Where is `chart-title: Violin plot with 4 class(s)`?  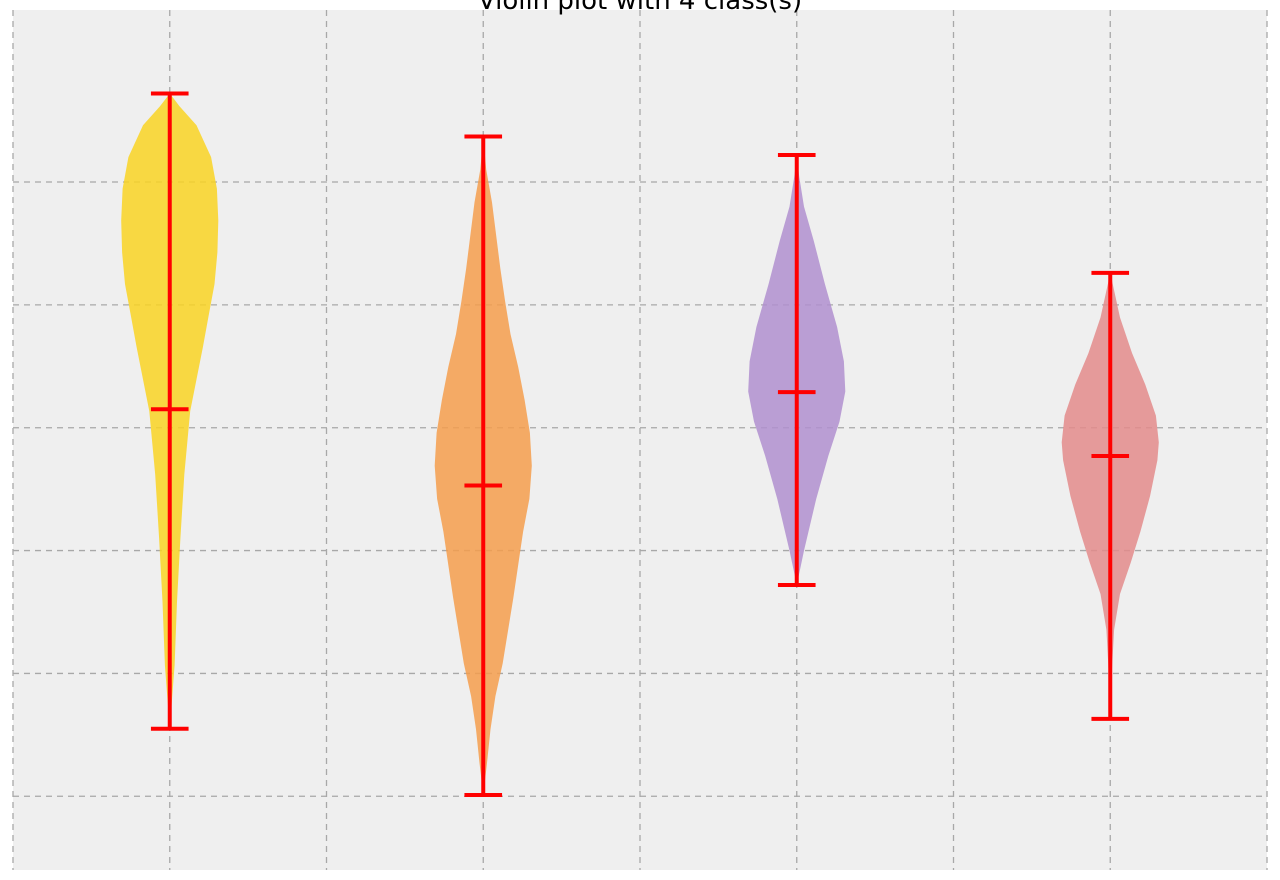
chart-title: Violin plot with 4 class(s) is located at coordinates (640, 8).